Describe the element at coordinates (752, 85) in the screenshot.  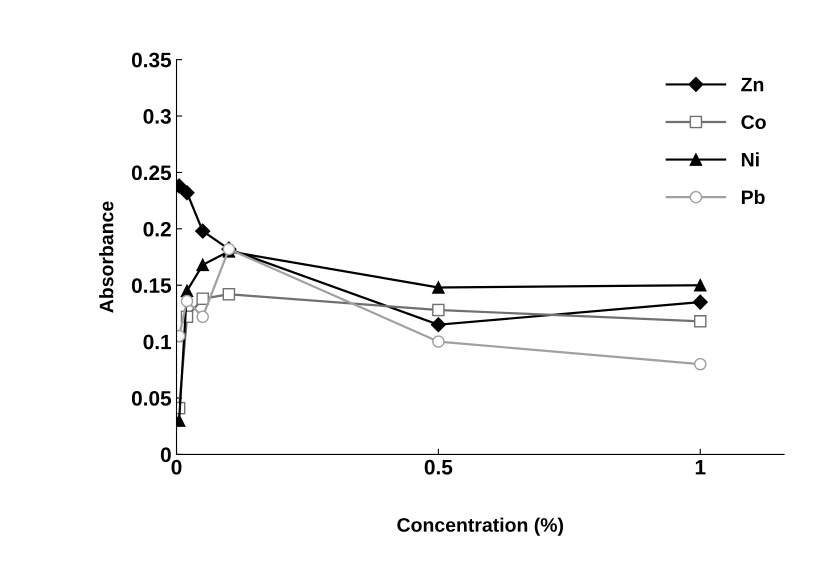
I see `legend-label: Zn` at that location.